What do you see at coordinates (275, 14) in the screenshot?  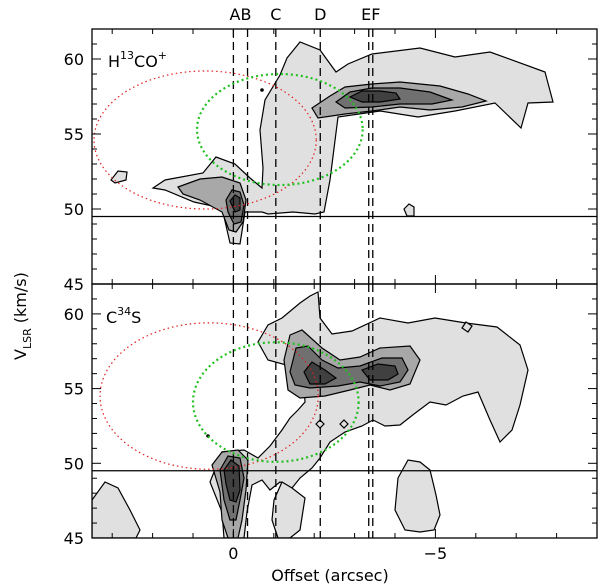 I see `marker-label-c: C` at bounding box center [275, 14].